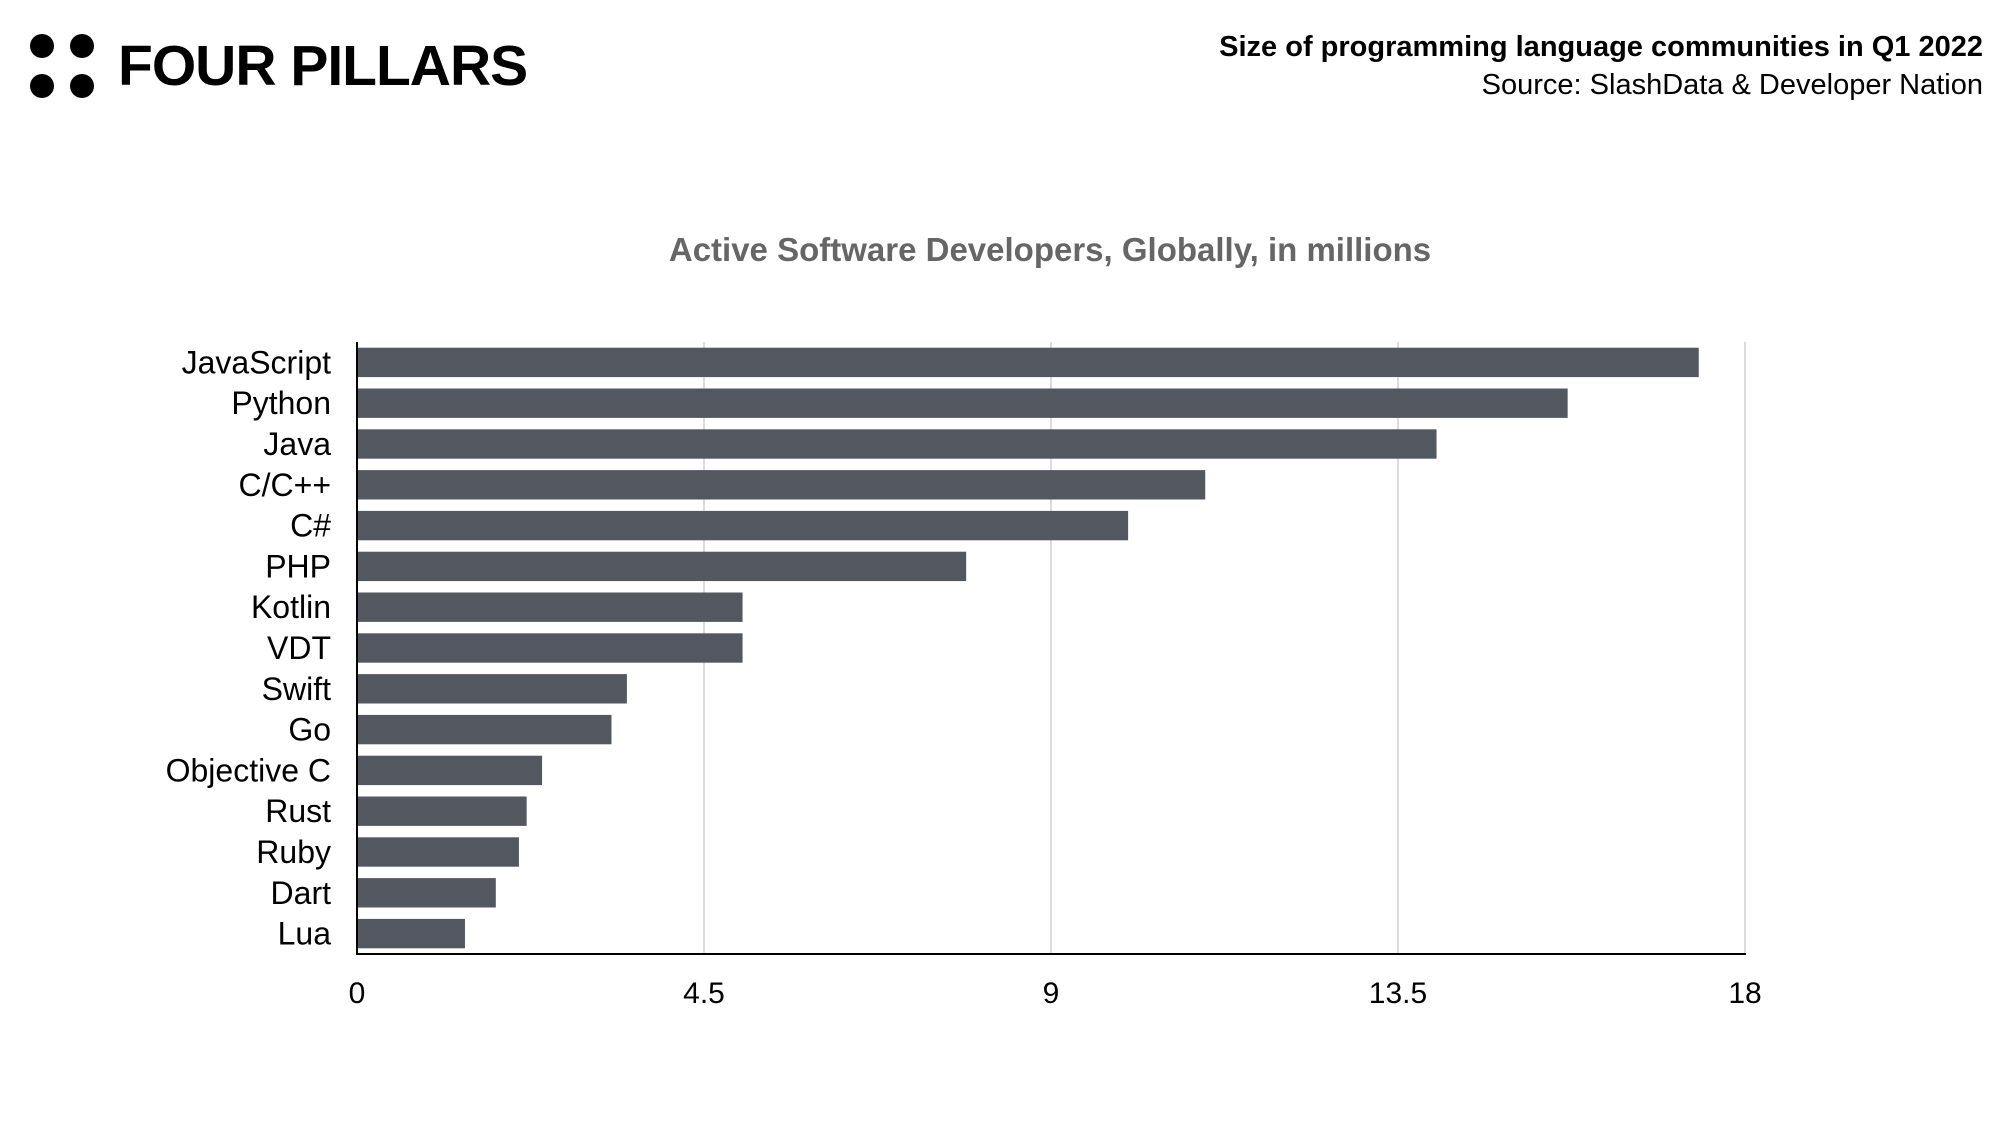  Describe the element at coordinates (281, 403) in the screenshot. I see `y-category-label: Python` at that location.